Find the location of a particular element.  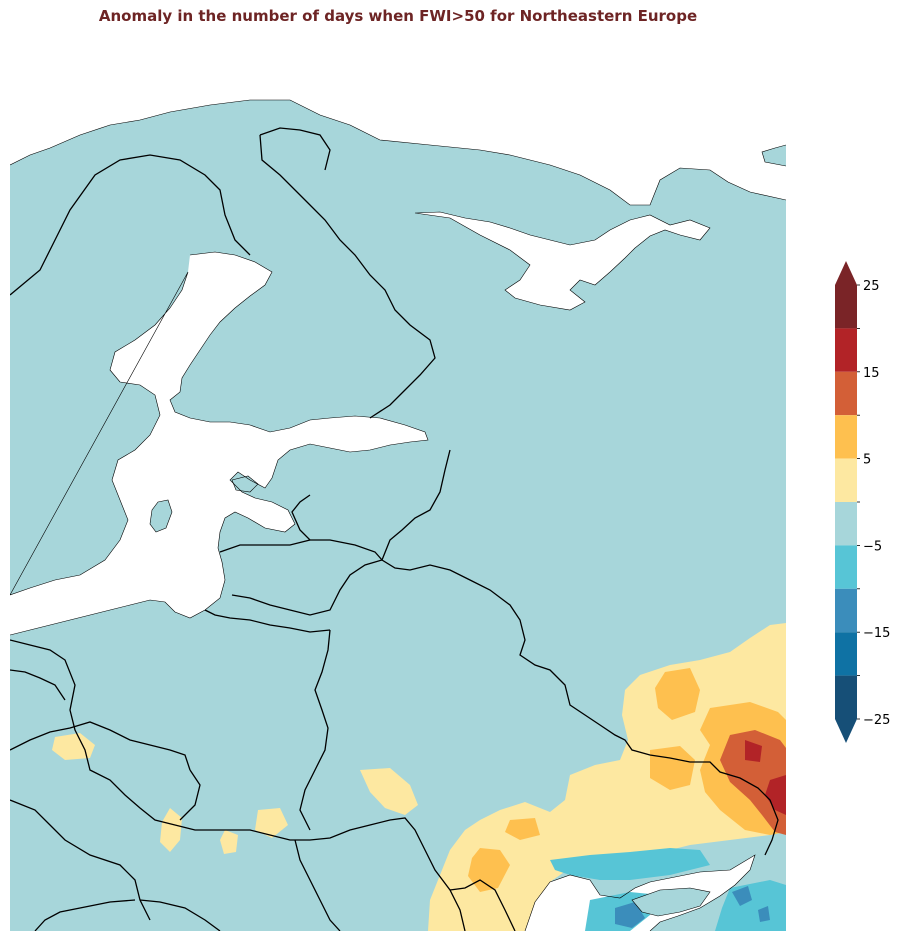

colorbar-tick-label: −15 is located at coordinates (876, 633).